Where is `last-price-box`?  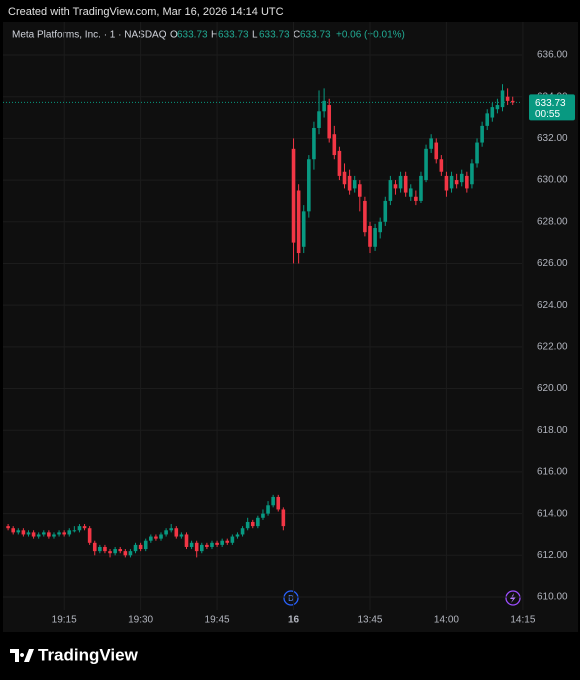 last-price-box is located at coordinates (552, 107).